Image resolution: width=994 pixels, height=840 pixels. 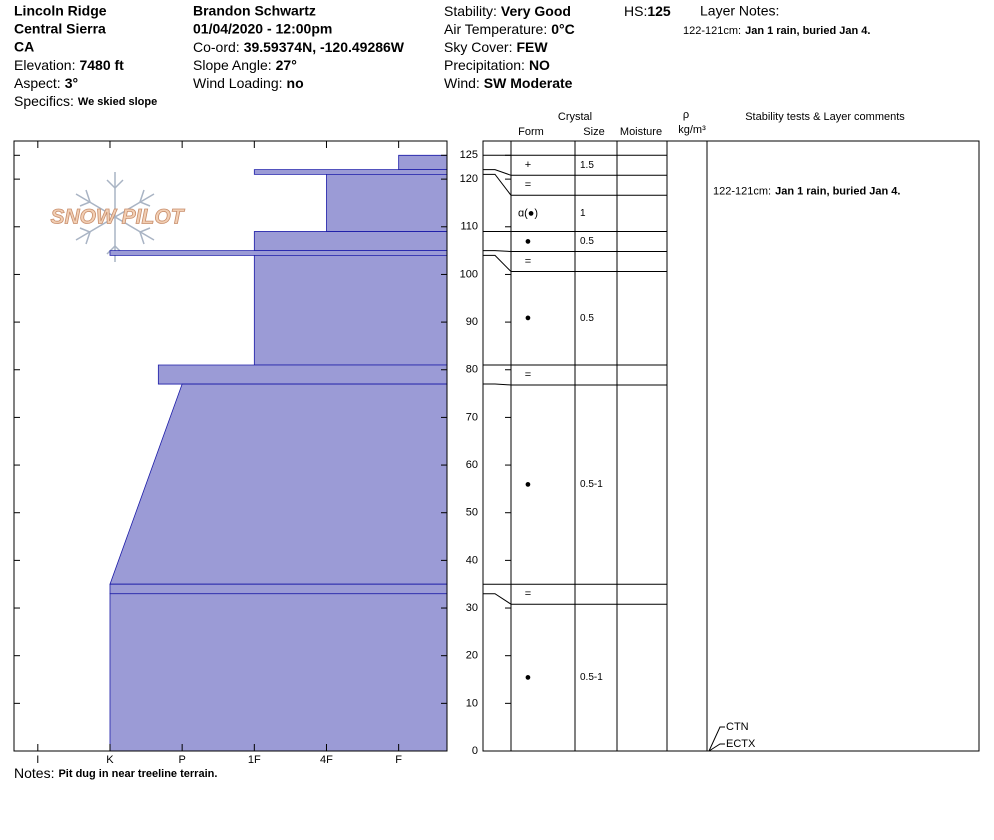 What do you see at coordinates (472, 465) in the screenshot?
I see `depth-label: 60` at bounding box center [472, 465].